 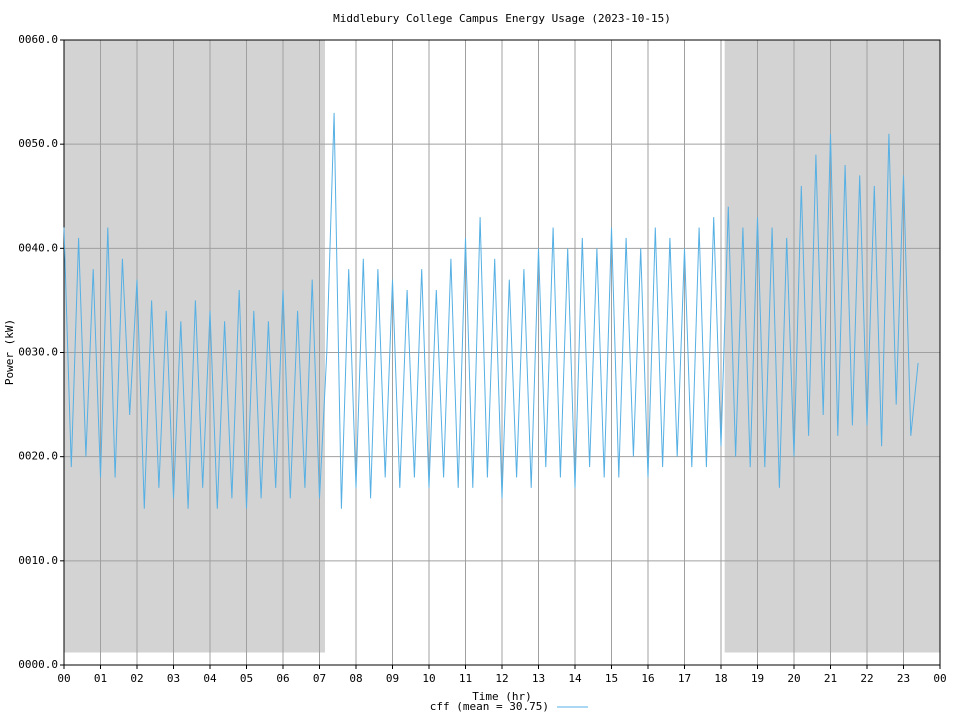 What do you see at coordinates (684, 678) in the screenshot?
I see `x-tick-label: 17` at bounding box center [684, 678].